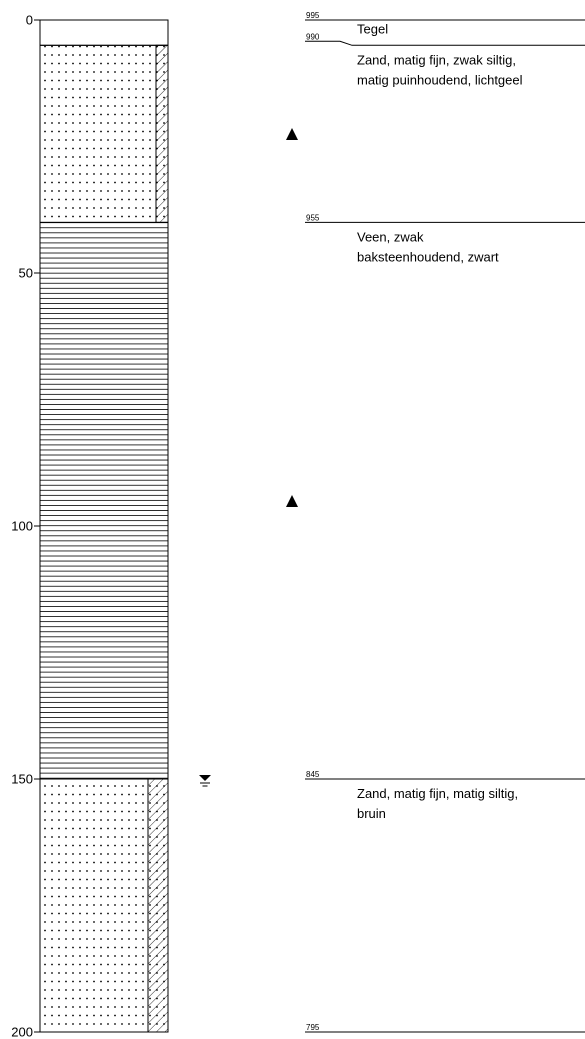  I want to click on elevation-label: 955, so click(313, 217).